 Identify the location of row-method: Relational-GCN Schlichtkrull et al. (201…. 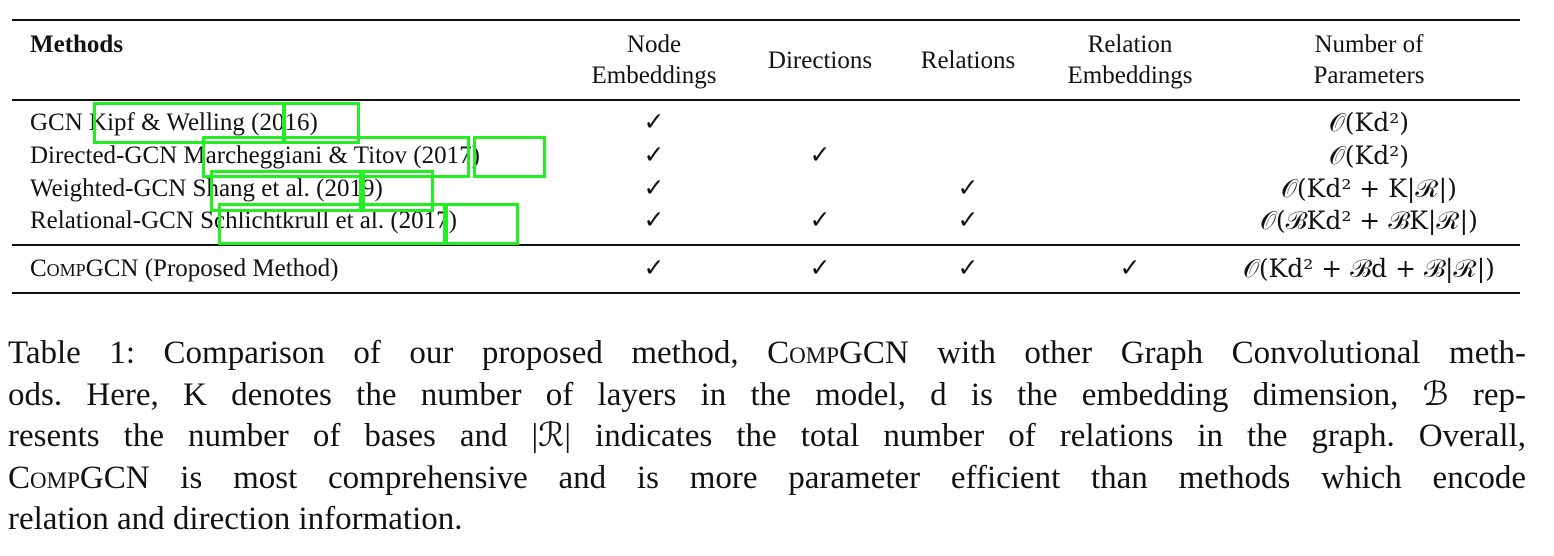
(243, 220).